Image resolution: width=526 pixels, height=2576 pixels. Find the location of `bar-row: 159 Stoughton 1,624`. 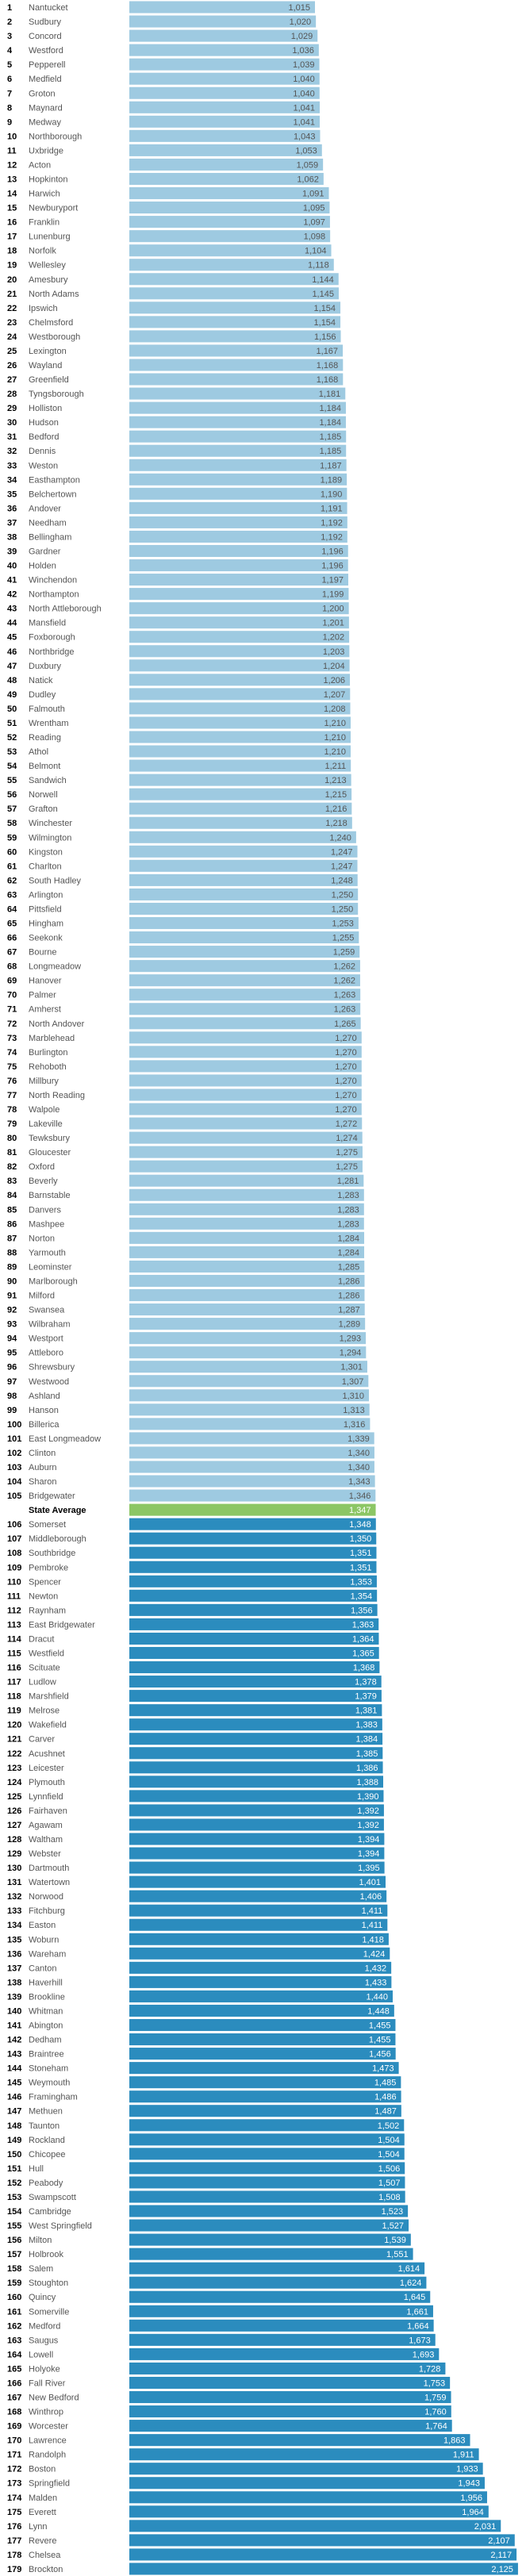

bar-row: 159 Stoughton 1,624 is located at coordinates (217, 2282).